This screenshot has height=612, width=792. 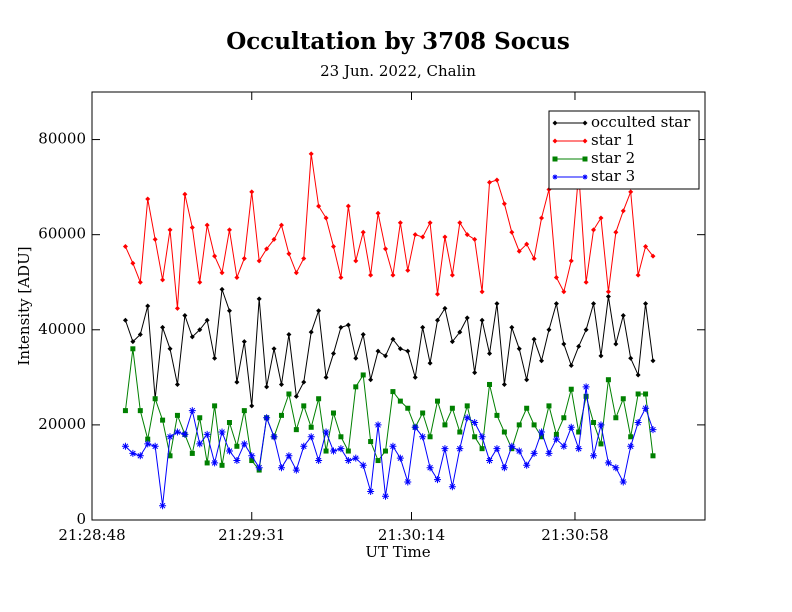 I want to click on series-line, so click(x=389, y=410).